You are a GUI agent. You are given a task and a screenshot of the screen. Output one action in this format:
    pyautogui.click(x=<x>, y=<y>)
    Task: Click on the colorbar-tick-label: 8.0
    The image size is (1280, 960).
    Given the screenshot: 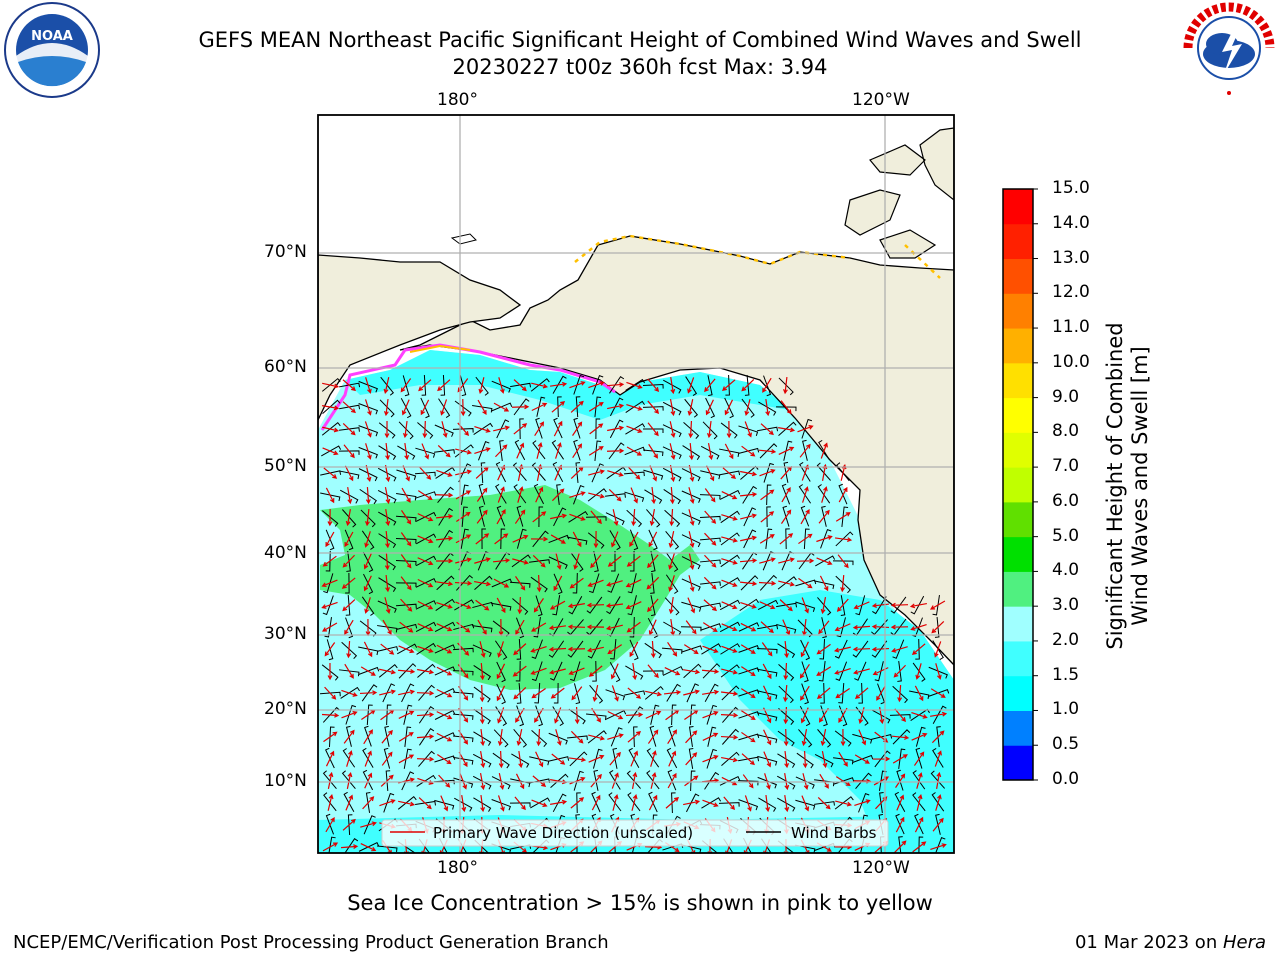 What is the action you would take?
    pyautogui.click(x=1066, y=431)
    